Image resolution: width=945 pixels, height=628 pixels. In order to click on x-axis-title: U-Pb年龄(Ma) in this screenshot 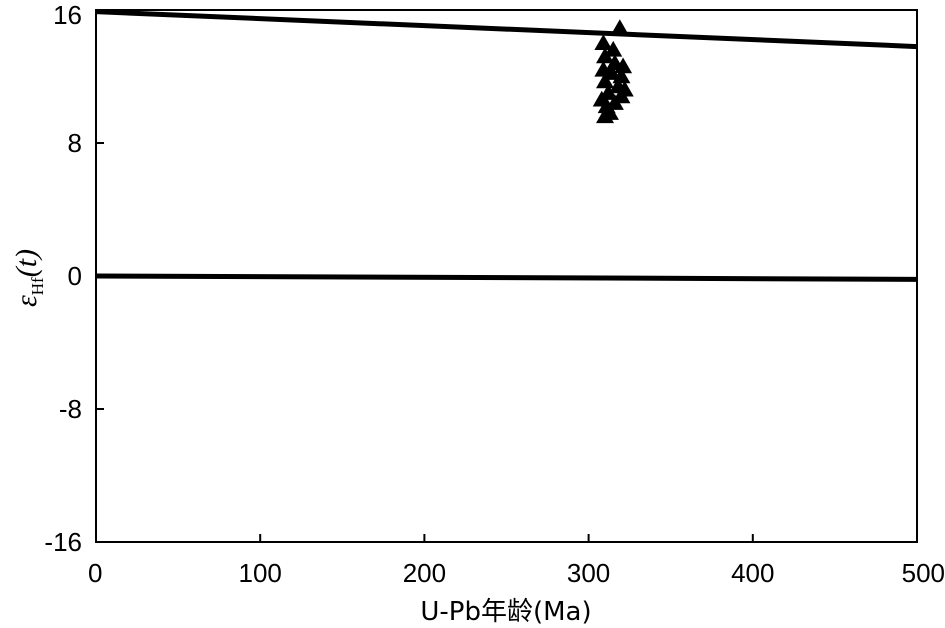, I will do `click(505, 612)`.